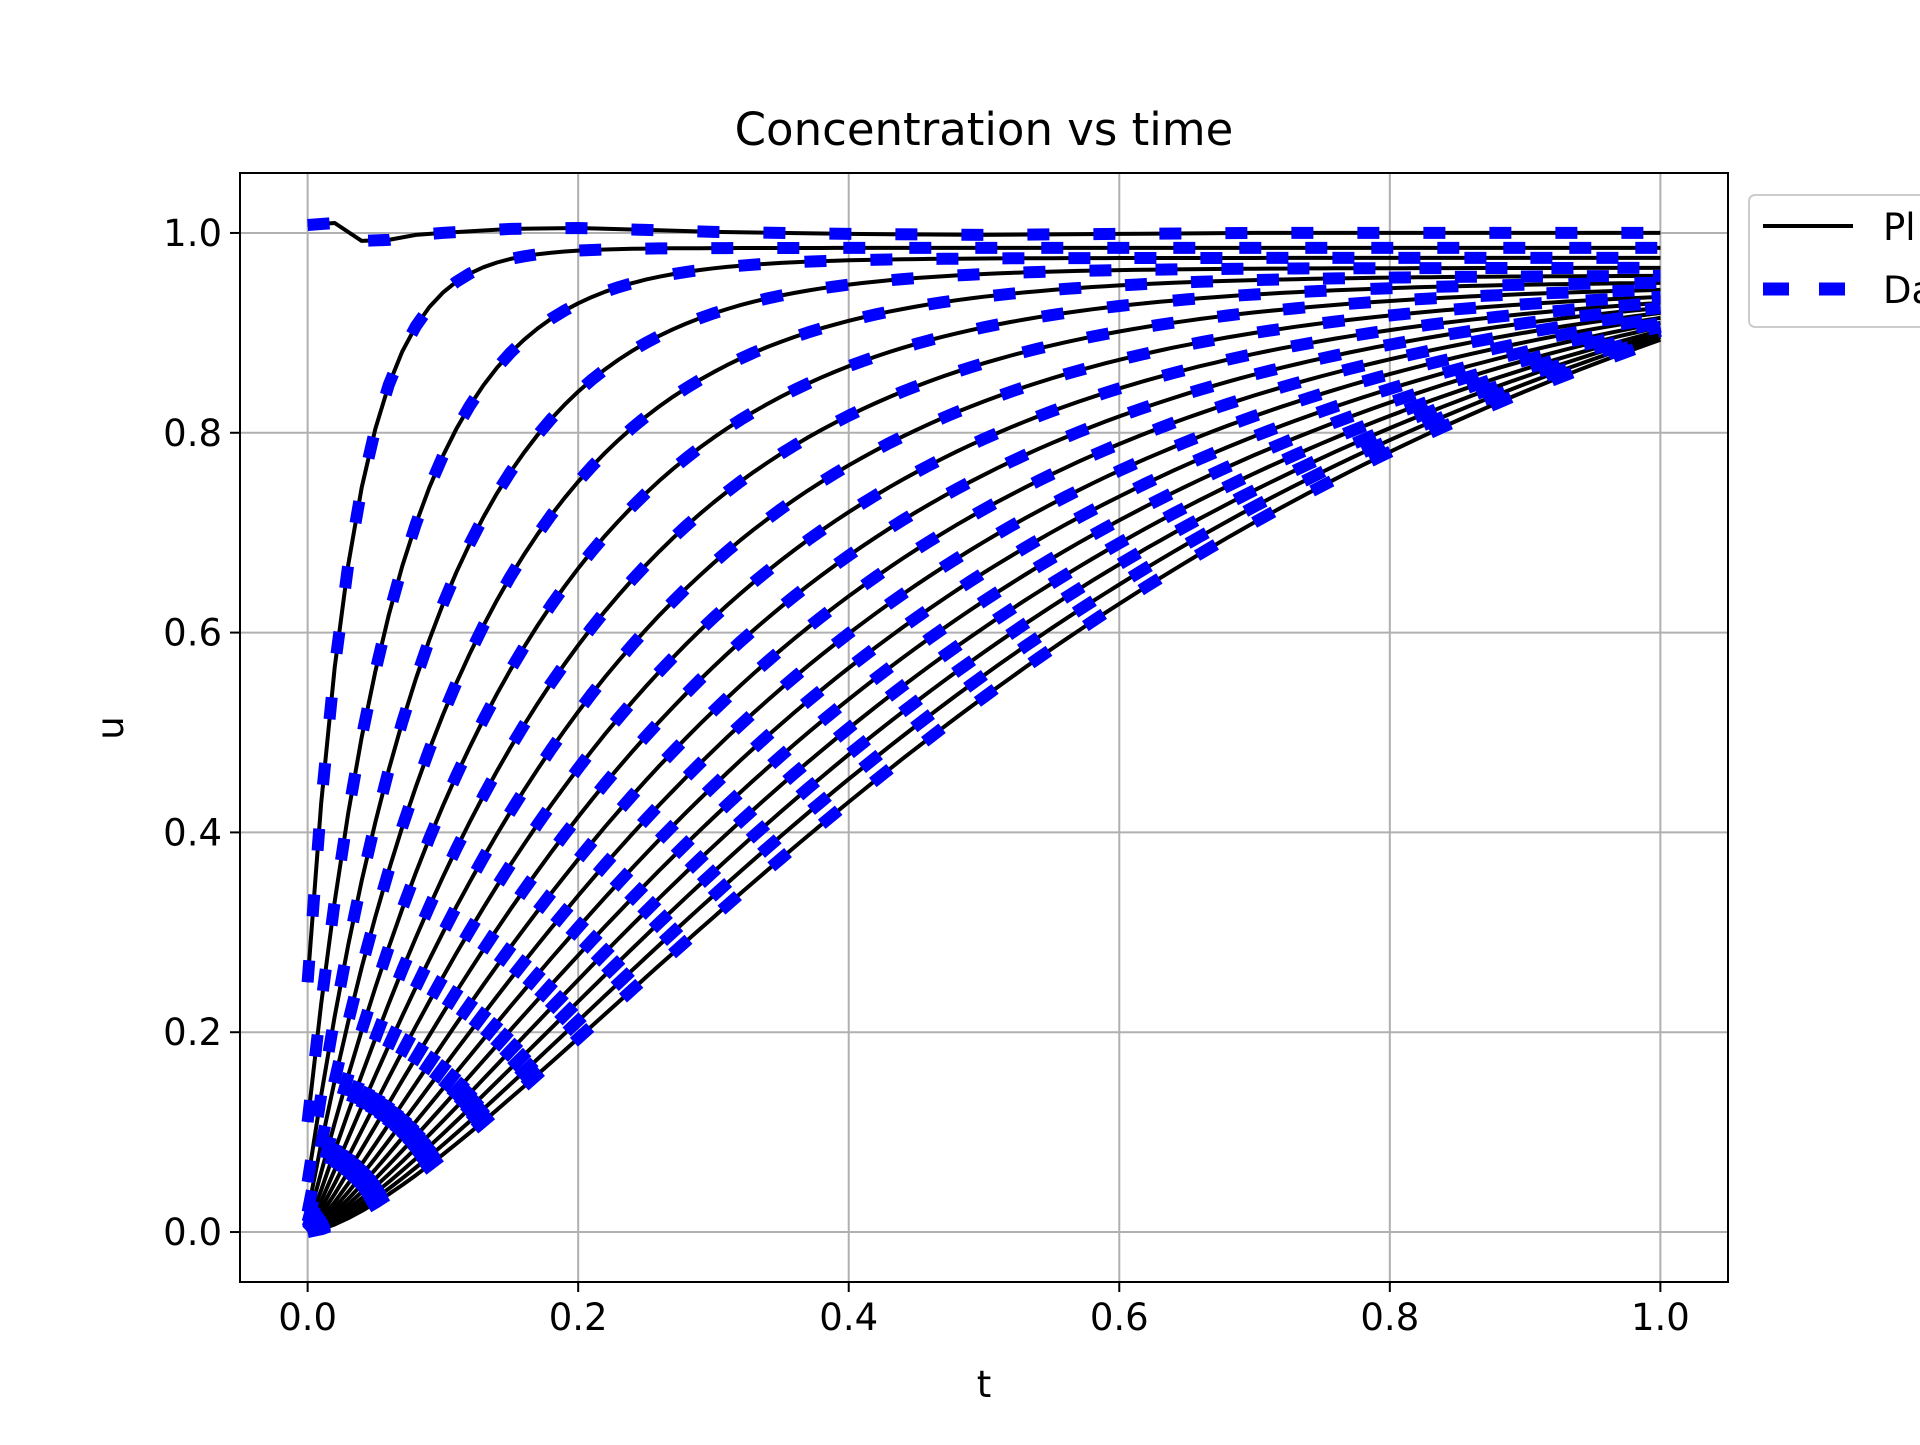  I want to click on x-tick-label: 1.0, so click(1660, 1317).